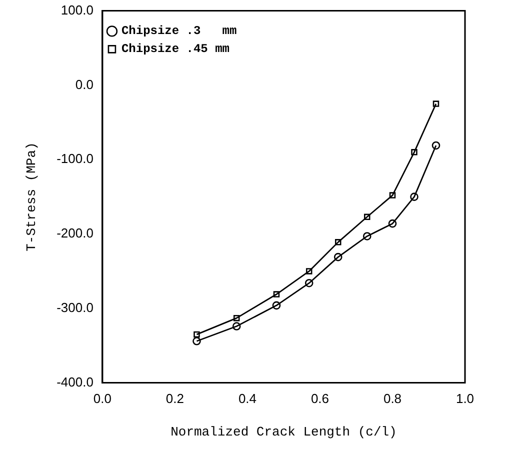  I want to click on x-tick-label: 0.0, so click(102, 398).